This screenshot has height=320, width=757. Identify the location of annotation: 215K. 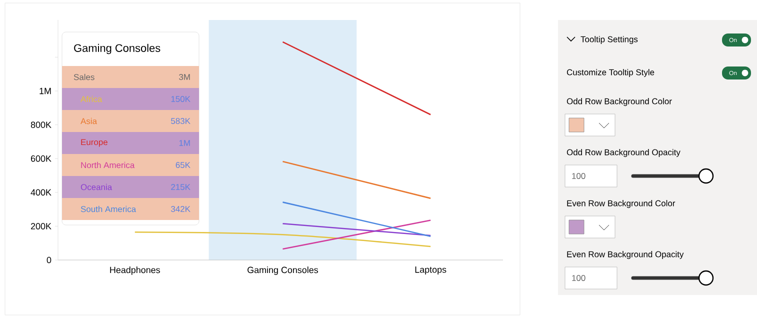
(180, 187).